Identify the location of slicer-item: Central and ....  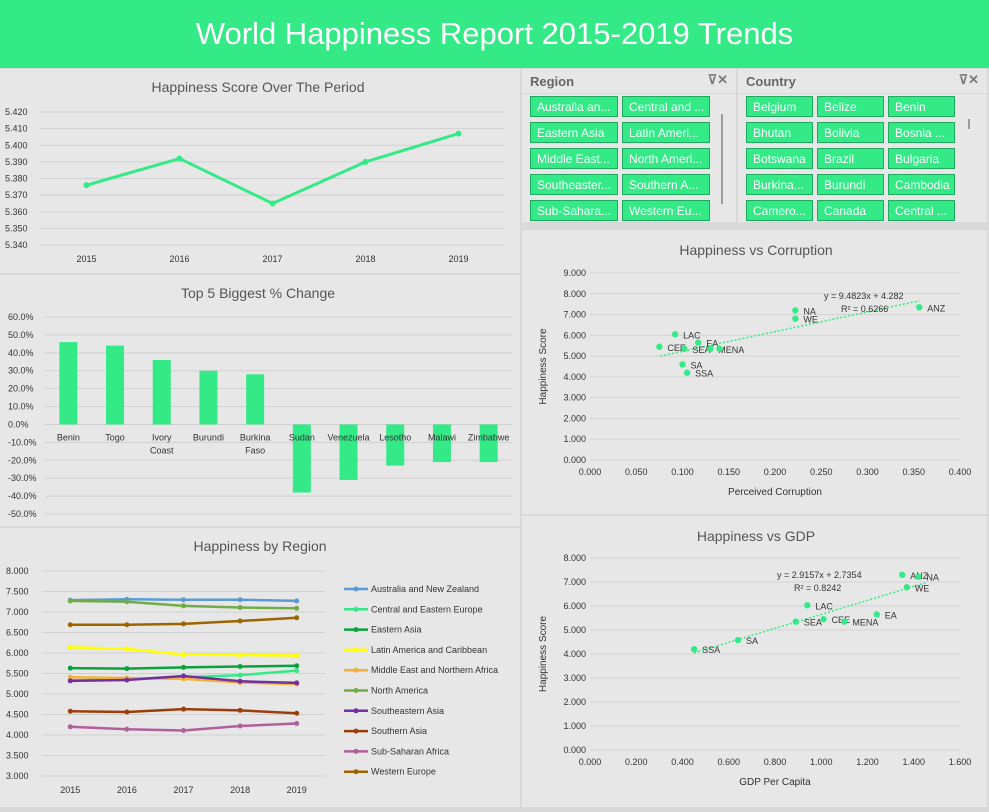
(666, 106).